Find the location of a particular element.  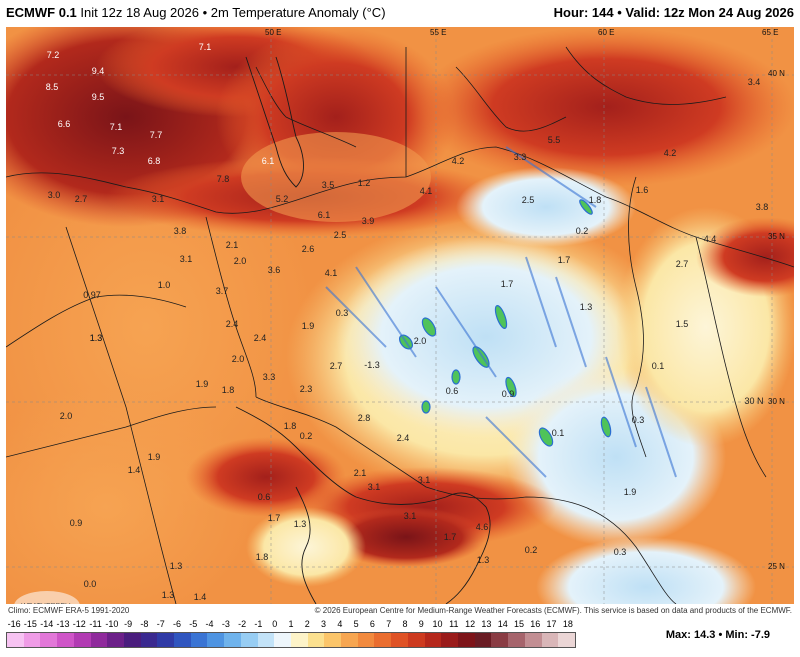

anomaly-value: 30 N is located at coordinates (754, 401).